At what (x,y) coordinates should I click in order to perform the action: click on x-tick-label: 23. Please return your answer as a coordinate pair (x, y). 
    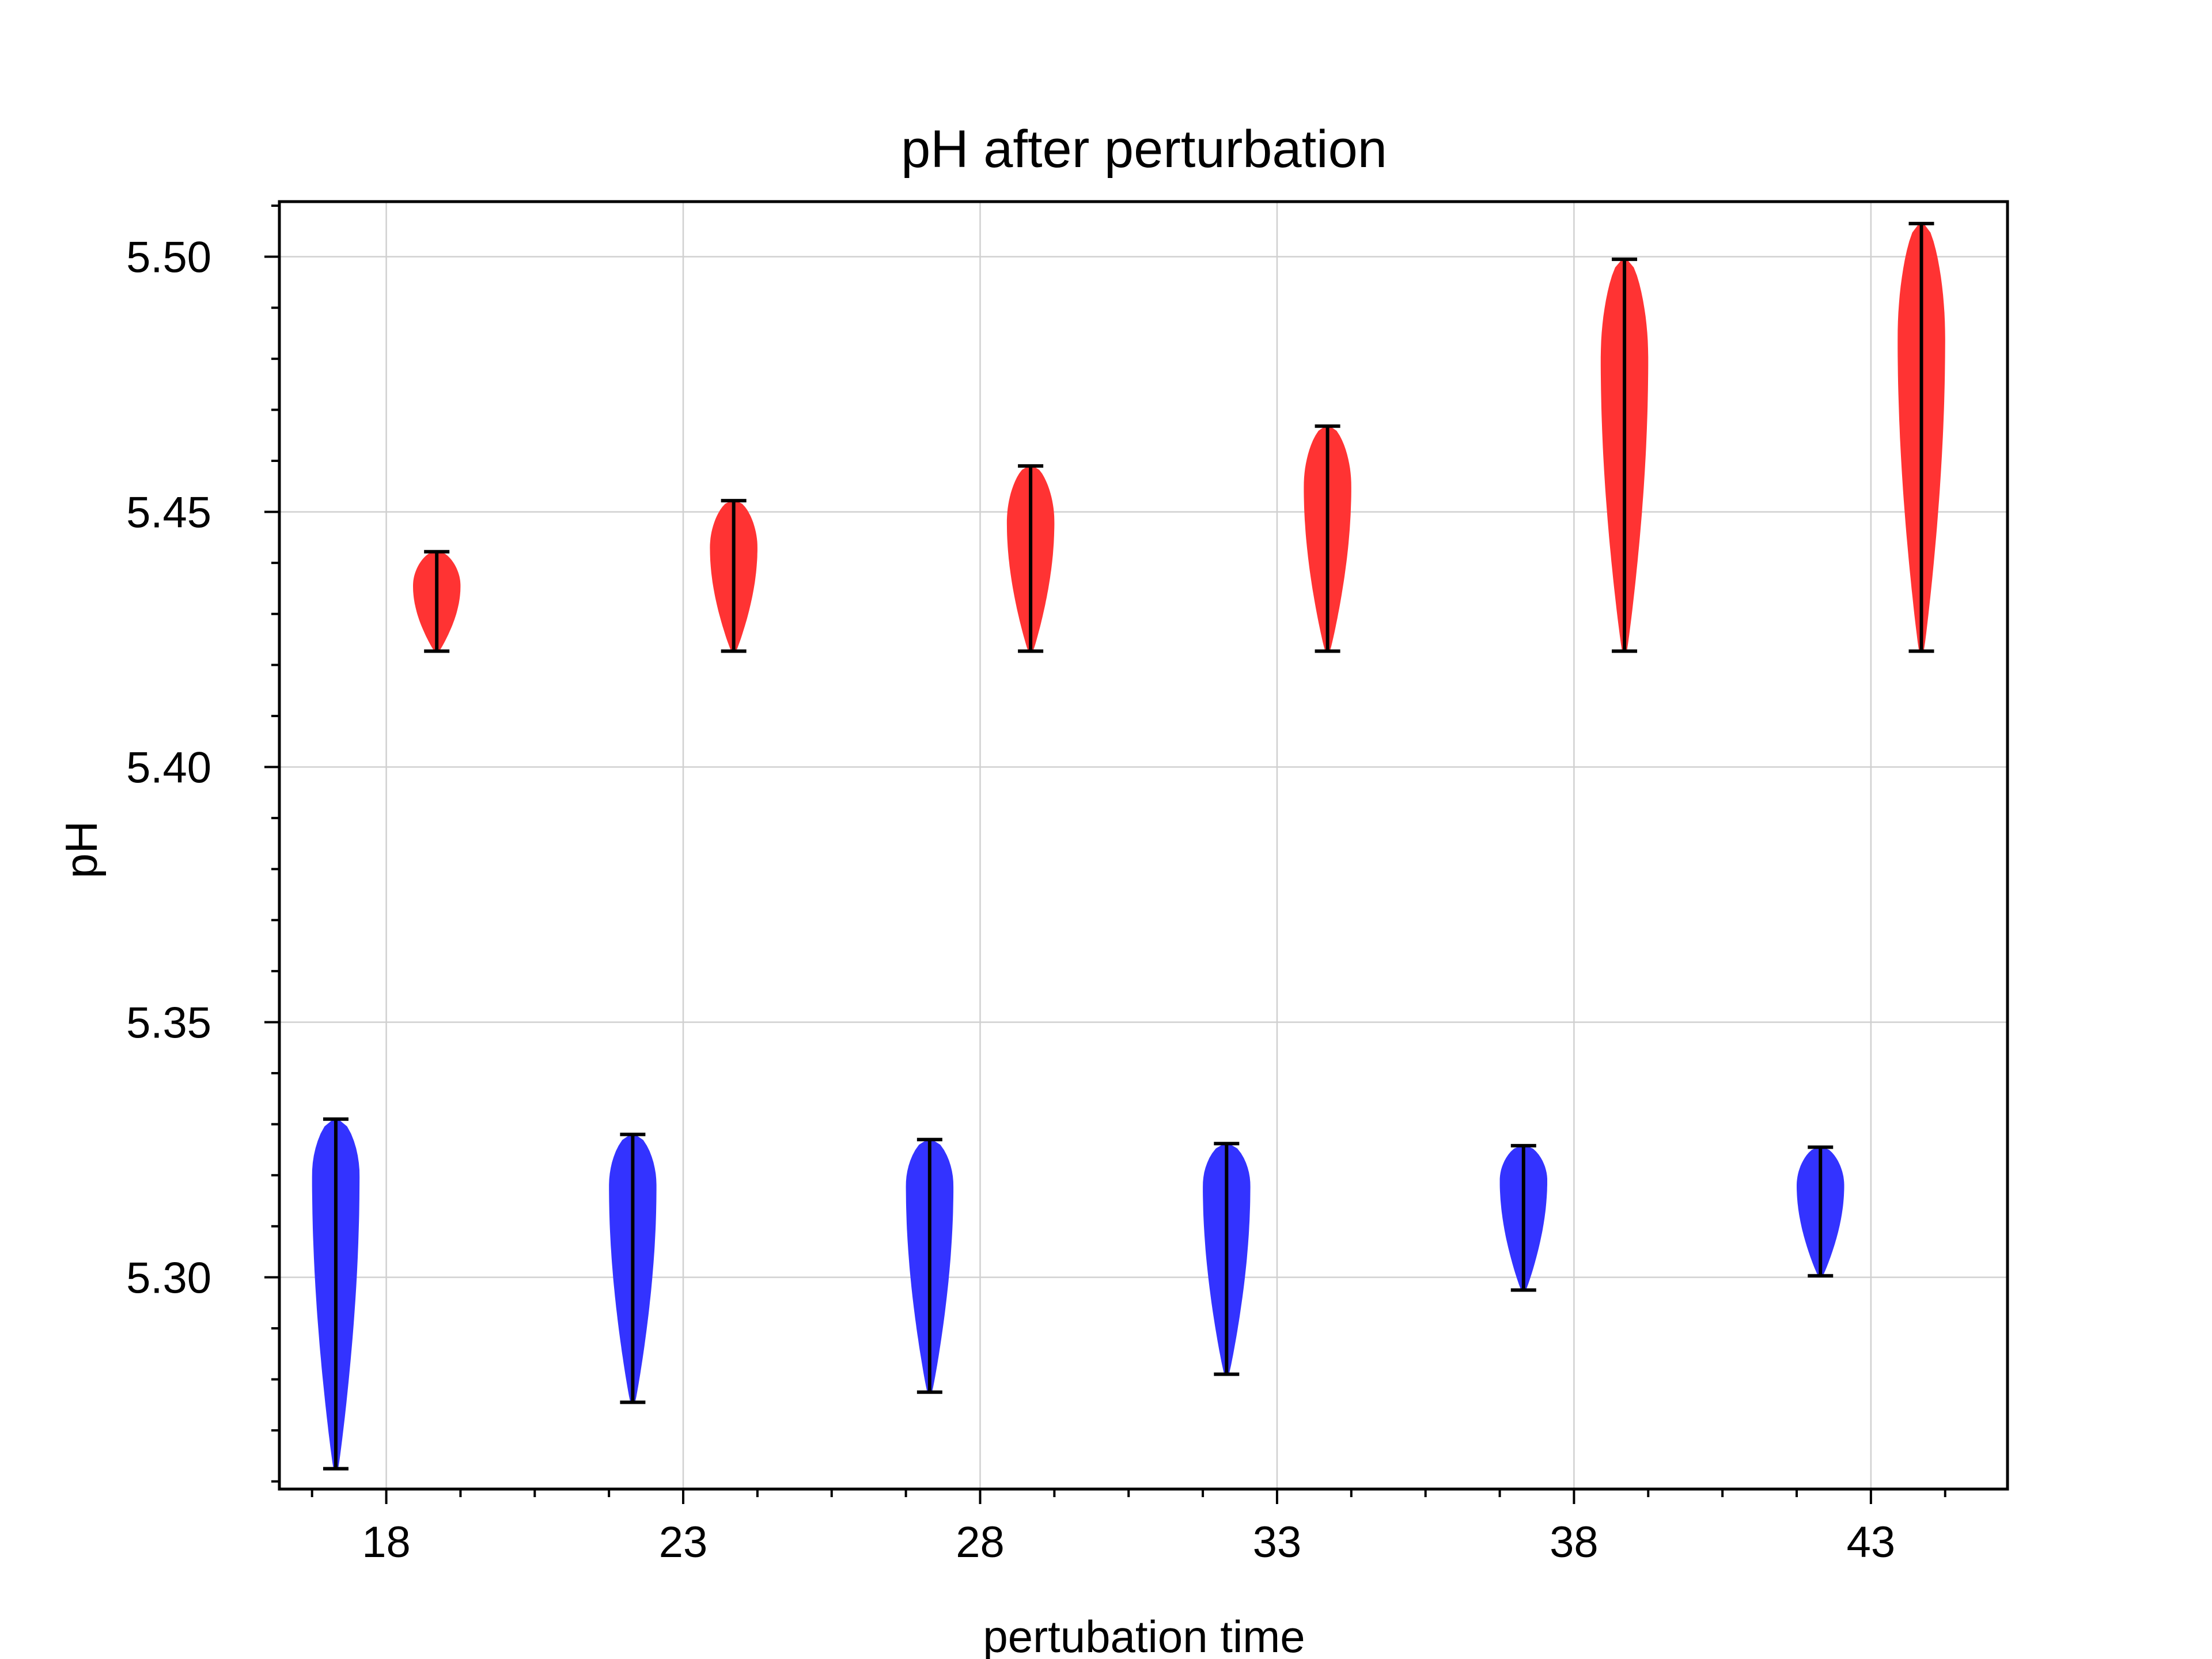
    Looking at the image, I should click on (683, 1542).